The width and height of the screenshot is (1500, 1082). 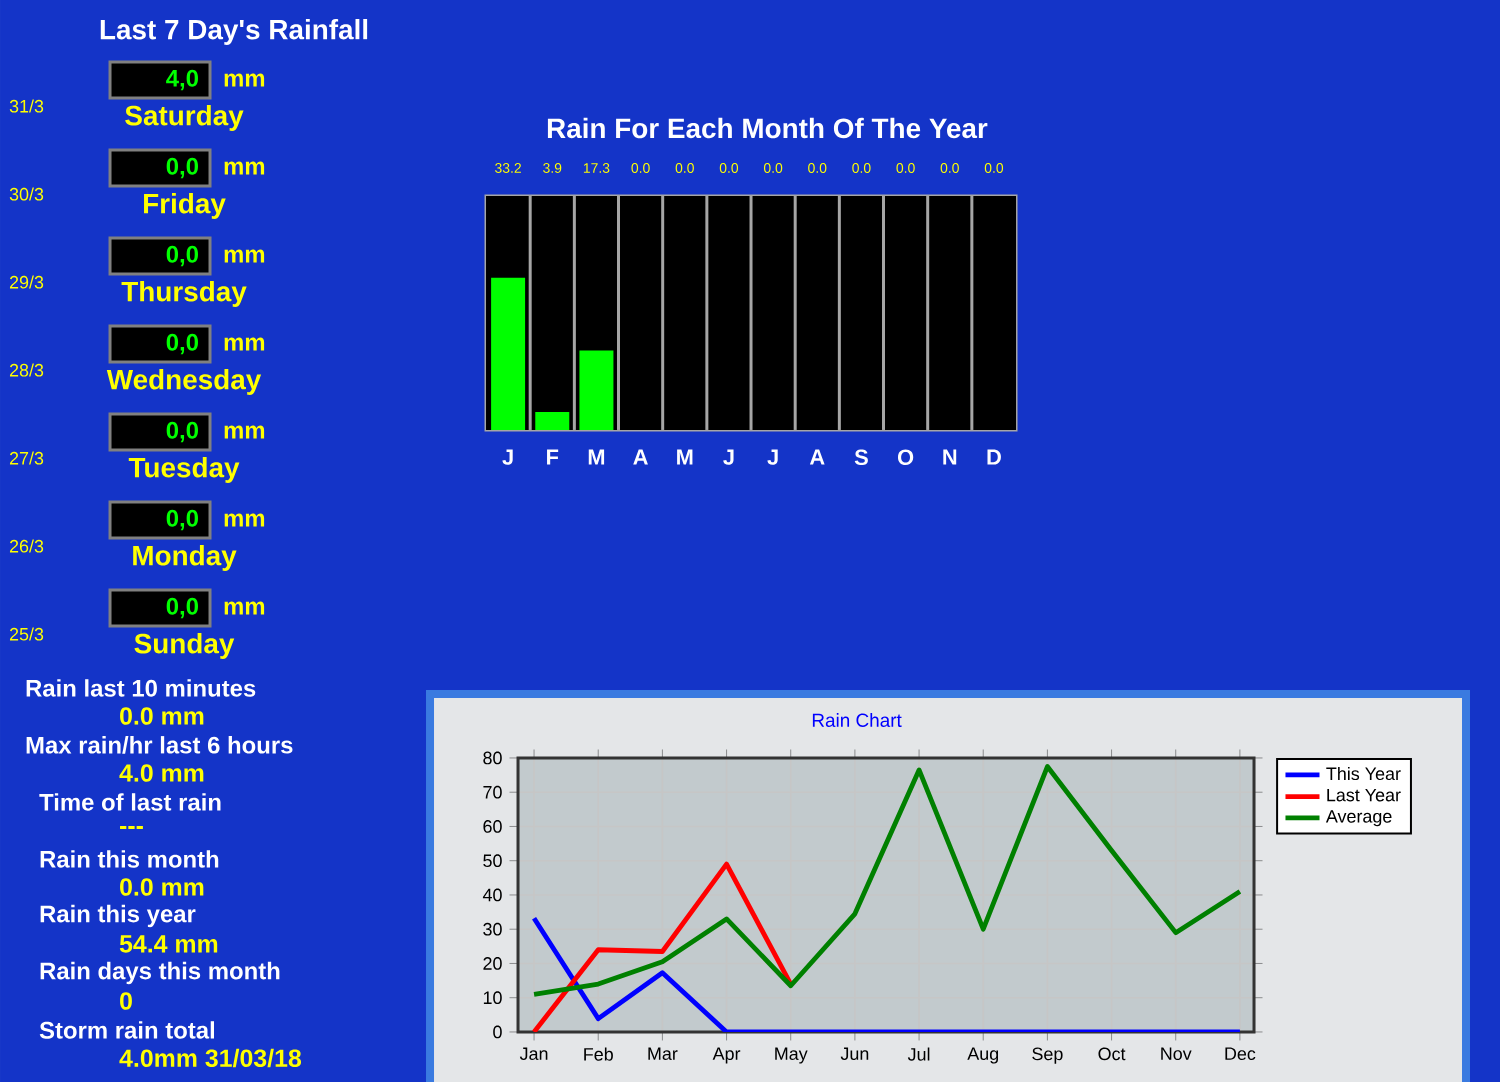 What do you see at coordinates (185, 205) in the screenshot?
I see `text: Friday` at bounding box center [185, 205].